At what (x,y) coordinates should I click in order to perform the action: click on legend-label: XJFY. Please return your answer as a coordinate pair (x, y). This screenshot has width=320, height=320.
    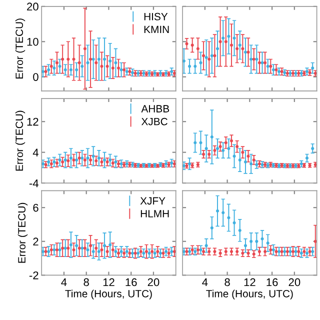
    Looking at the image, I should click on (153, 201).